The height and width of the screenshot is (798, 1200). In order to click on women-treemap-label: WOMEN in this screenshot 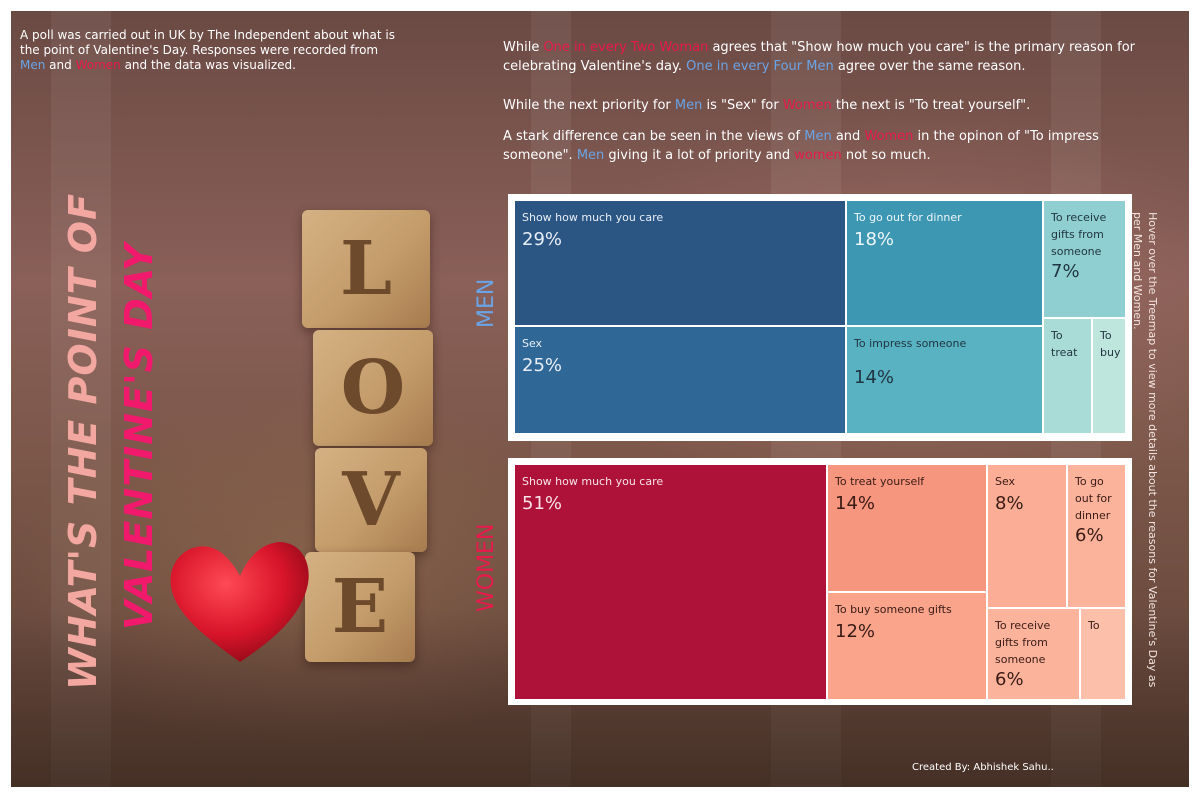, I will do `click(486, 567)`.